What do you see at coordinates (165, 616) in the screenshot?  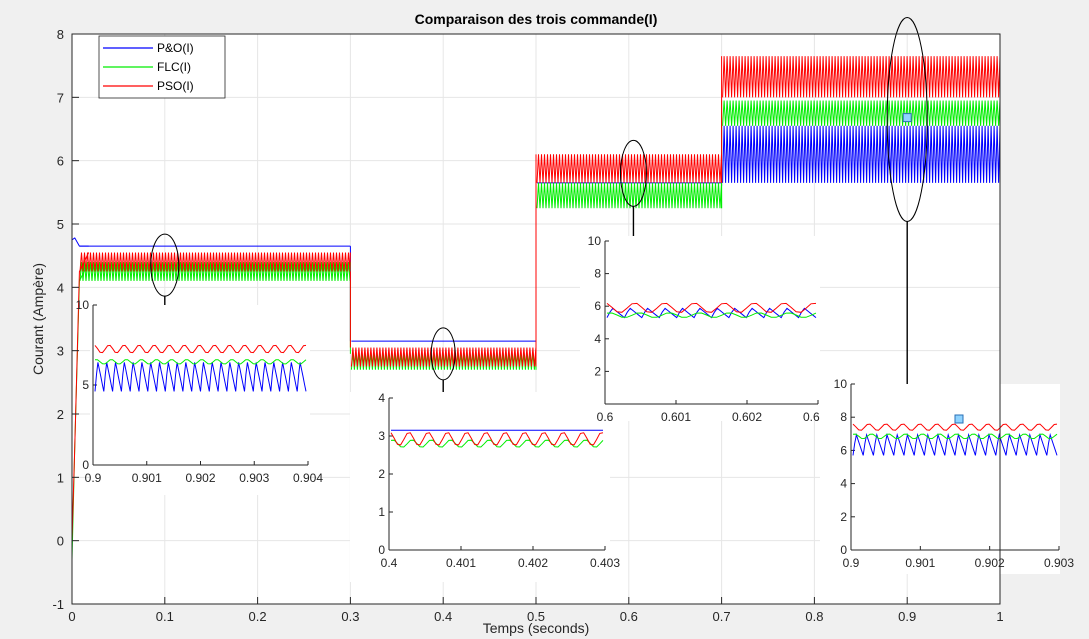 I see `x-tick-label: 0.1` at bounding box center [165, 616].